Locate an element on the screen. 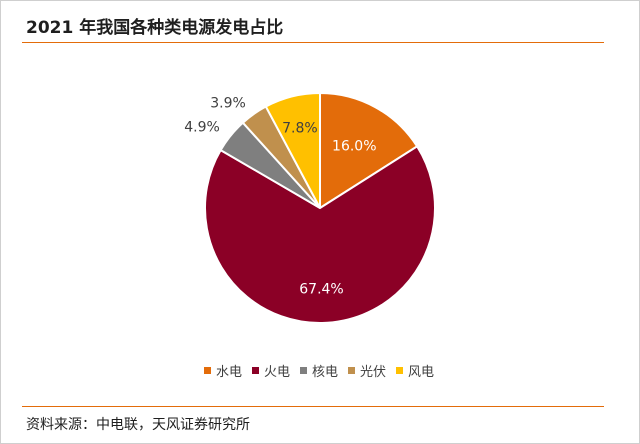 The image size is (640, 444). pie-slice-wind is located at coordinates (292, 150).